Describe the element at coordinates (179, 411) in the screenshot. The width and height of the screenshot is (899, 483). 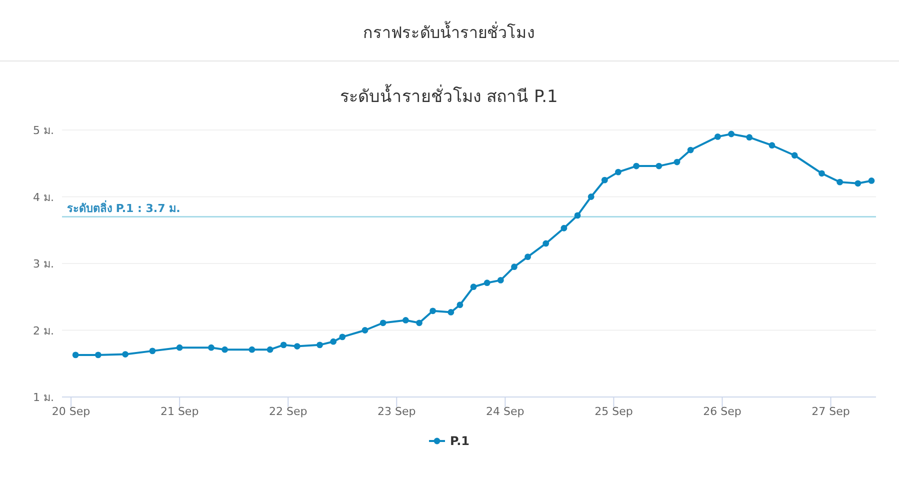
I see `x-tick-label: 21 Sep` at that location.